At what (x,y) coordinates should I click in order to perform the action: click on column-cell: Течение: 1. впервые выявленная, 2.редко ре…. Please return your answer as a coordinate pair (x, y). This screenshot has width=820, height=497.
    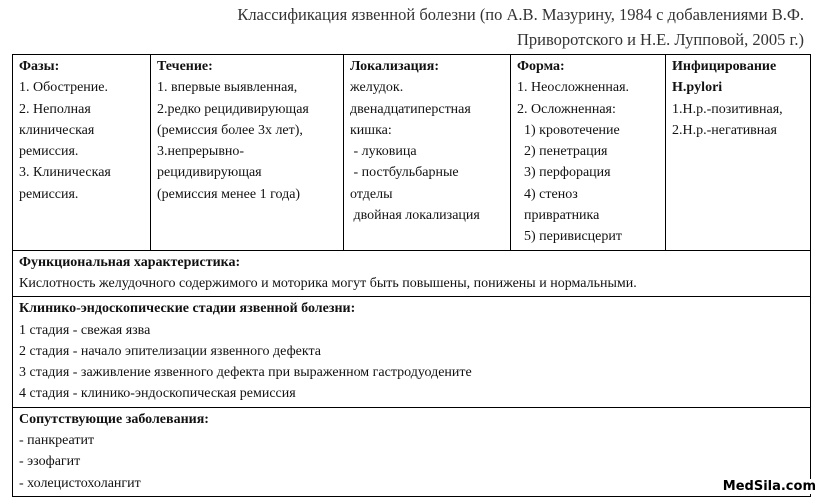
    Looking at the image, I should click on (247, 152).